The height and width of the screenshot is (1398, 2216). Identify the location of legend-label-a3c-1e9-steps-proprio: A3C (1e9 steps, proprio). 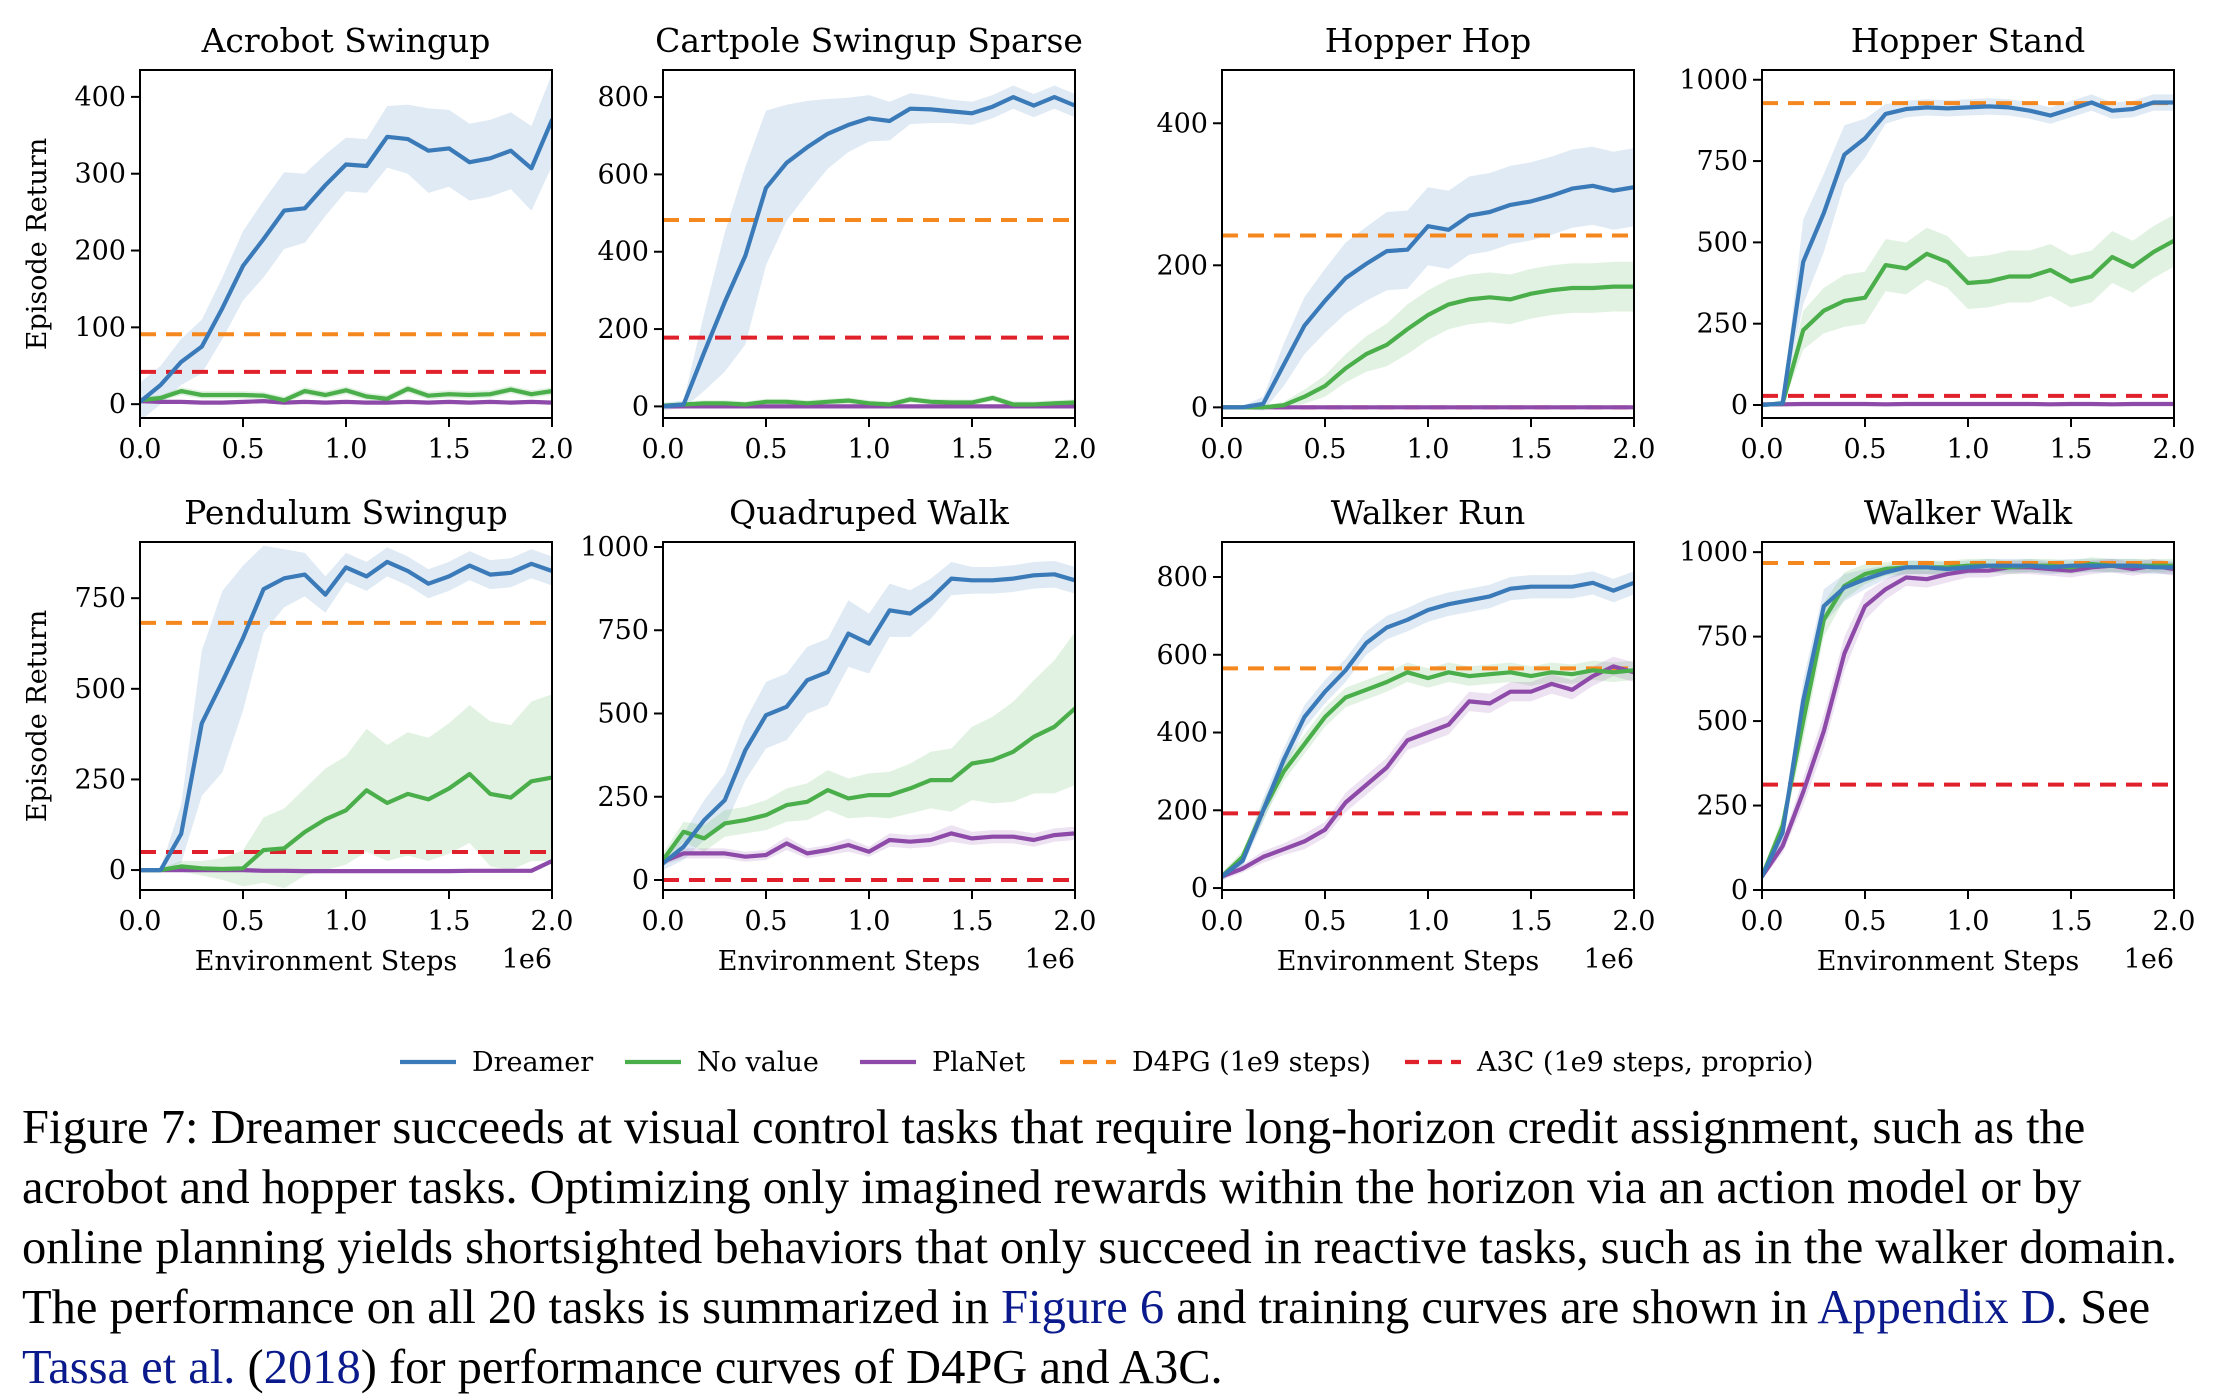
(1644, 1062).